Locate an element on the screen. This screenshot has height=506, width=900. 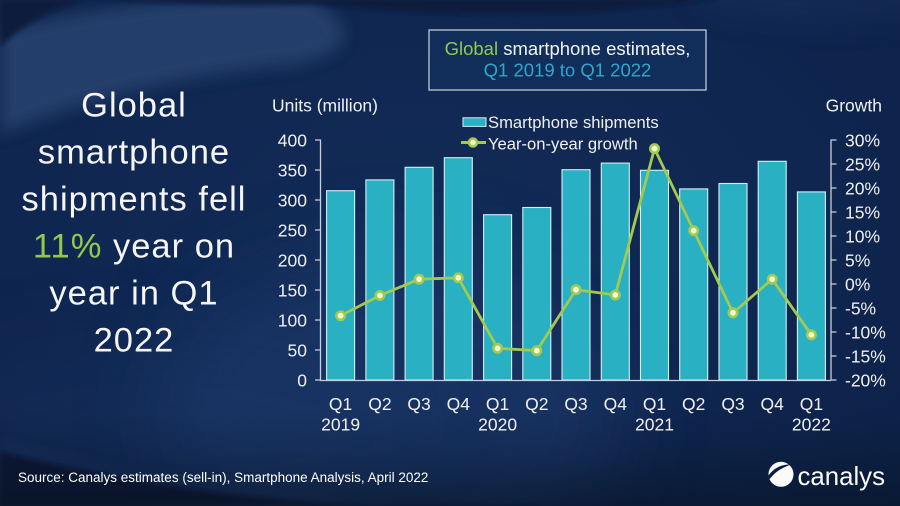
svg-text: 0 is located at coordinates (302, 380).